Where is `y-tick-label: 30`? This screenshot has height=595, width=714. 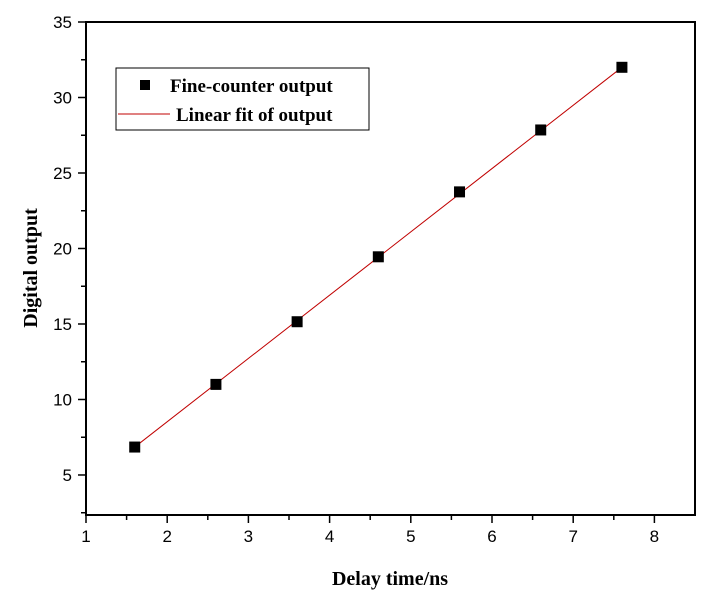 y-tick-label: 30 is located at coordinates (62, 97).